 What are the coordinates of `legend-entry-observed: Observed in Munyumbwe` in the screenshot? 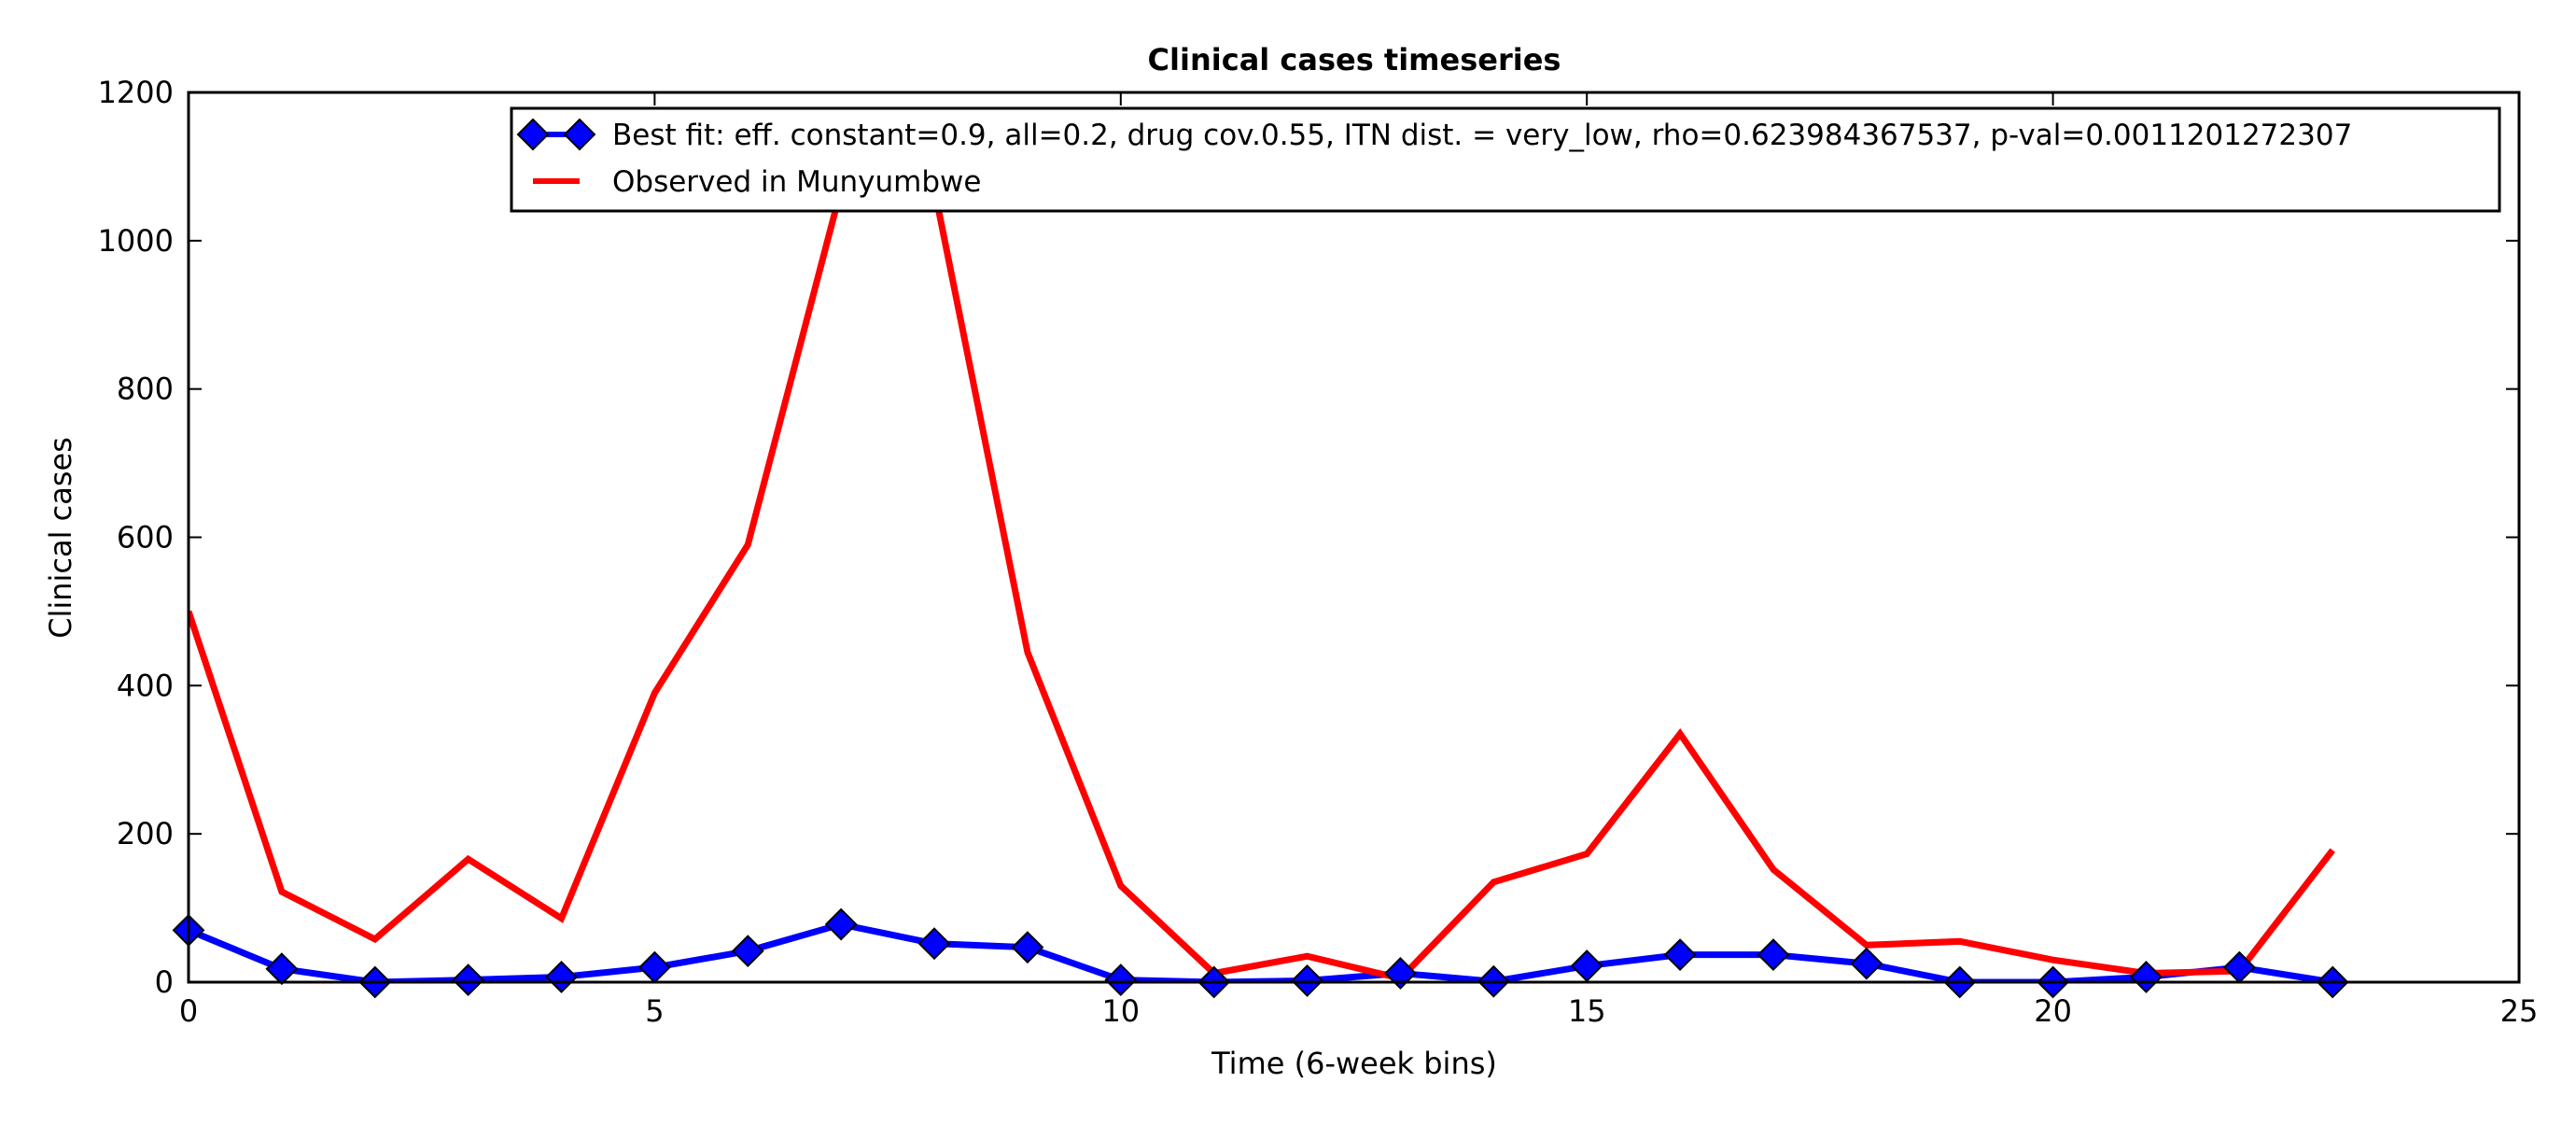 It's located at (757, 182).